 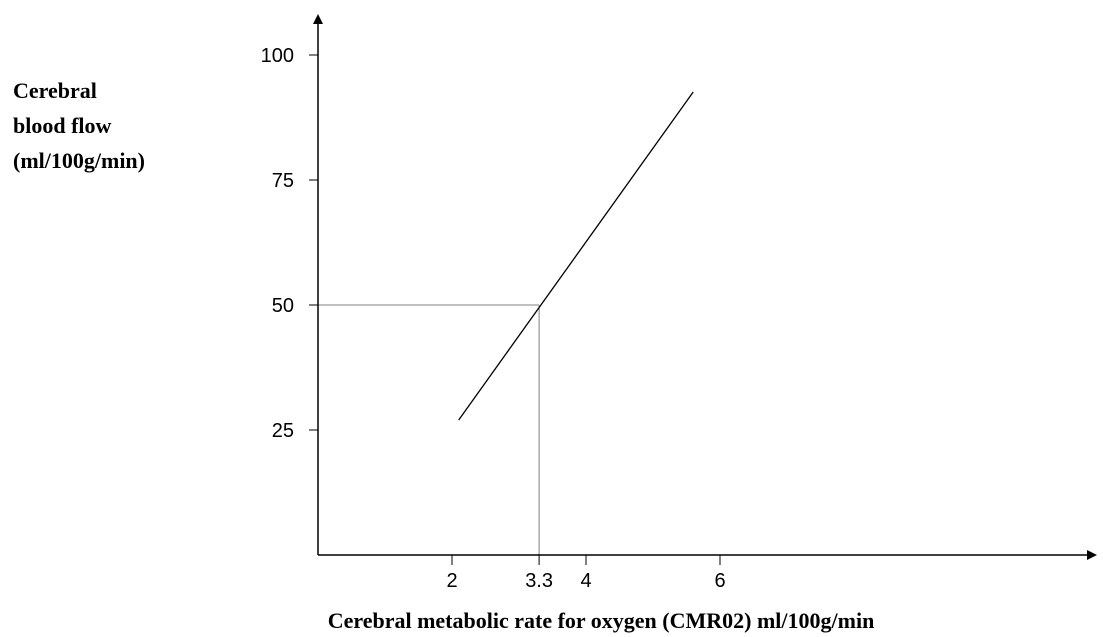 I want to click on y-axis-title-line-1: Cerebral, so click(x=55, y=90).